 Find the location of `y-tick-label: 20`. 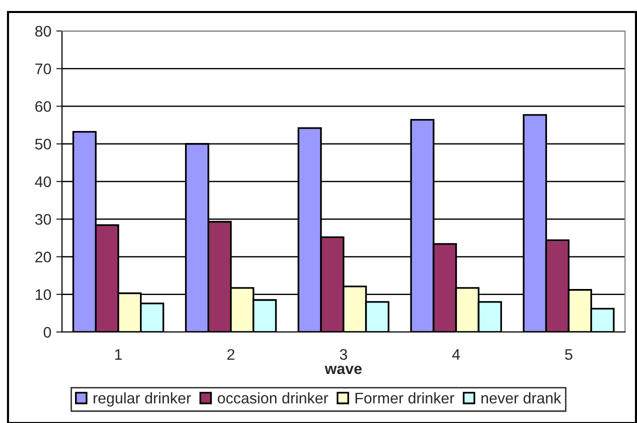

y-tick-label: 20 is located at coordinates (43, 257).